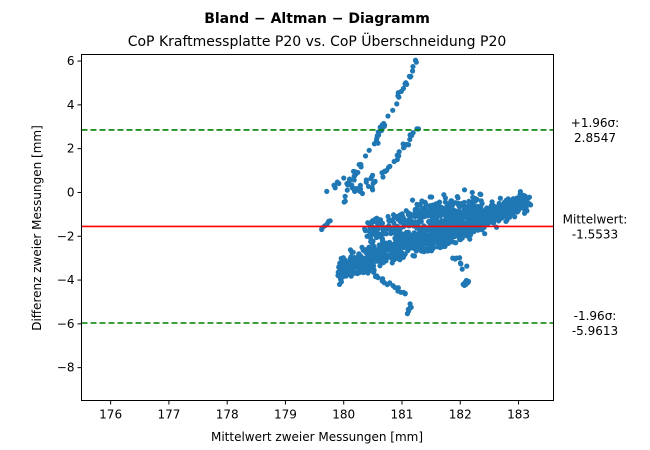  Describe the element at coordinates (402, 415) in the screenshot. I see `x-tick-label: 181` at that location.